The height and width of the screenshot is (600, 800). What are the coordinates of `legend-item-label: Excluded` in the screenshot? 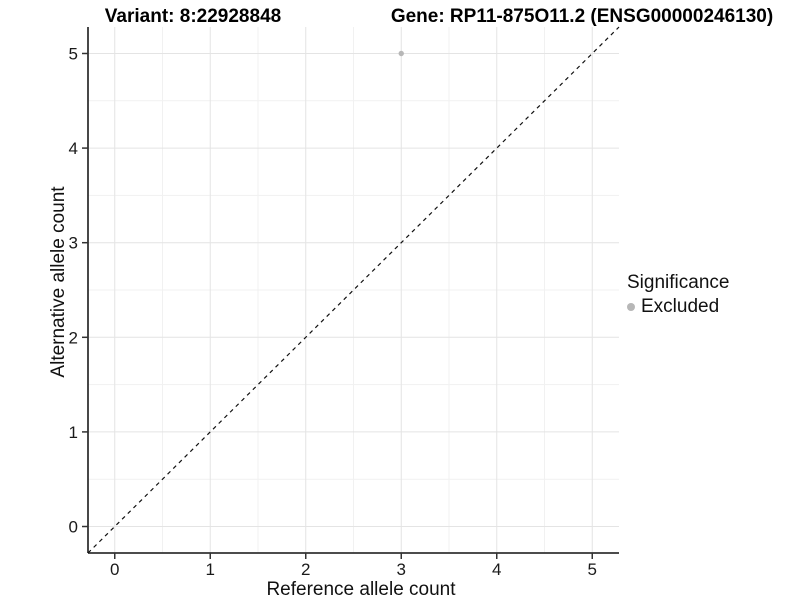 It's located at (680, 306).